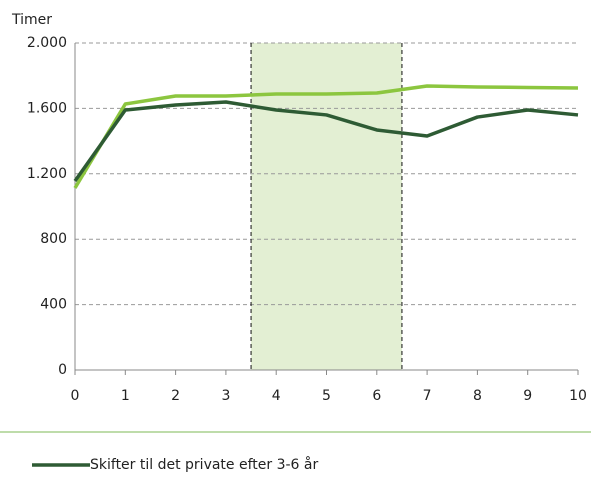 The height and width of the screenshot is (478, 591). Describe the element at coordinates (326, 396) in the screenshot. I see `x-tick-label: 5` at that location.